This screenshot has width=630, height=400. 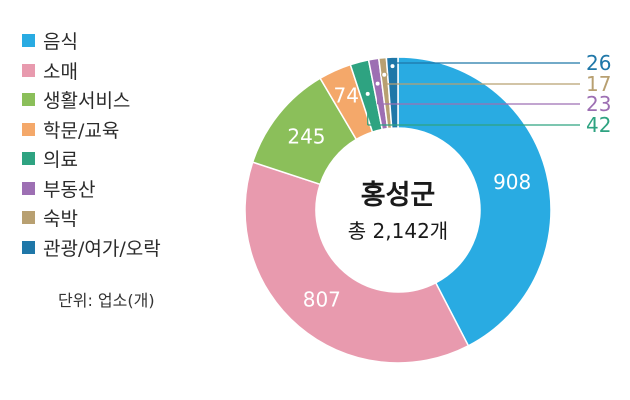 I want to click on legend-item: 관광/여가/오락, so click(x=91, y=248).